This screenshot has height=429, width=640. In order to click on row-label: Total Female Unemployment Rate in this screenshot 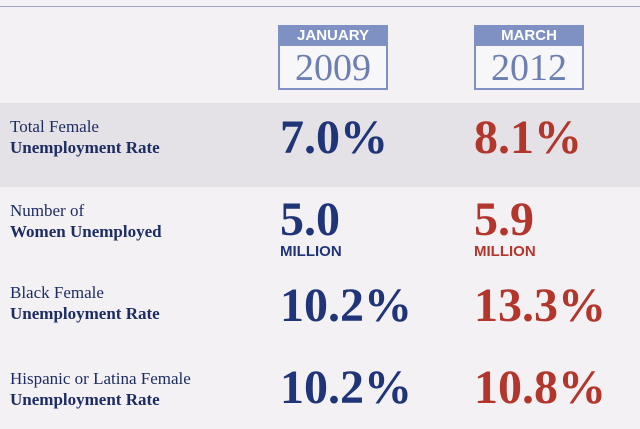, I will do `click(85, 137)`.